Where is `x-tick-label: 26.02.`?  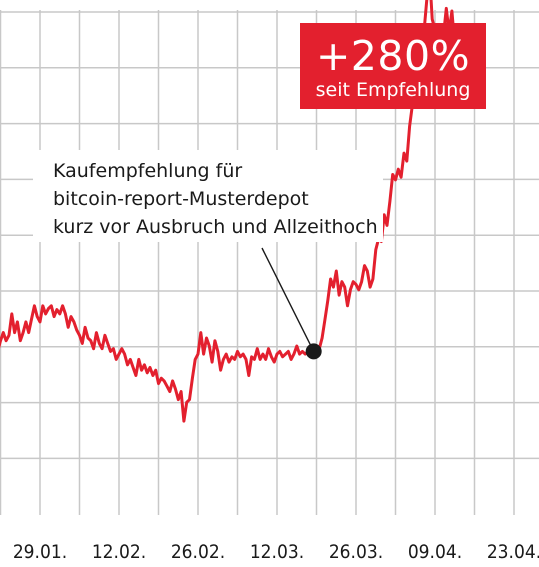 x-tick-label: 26.02. is located at coordinates (198, 552).